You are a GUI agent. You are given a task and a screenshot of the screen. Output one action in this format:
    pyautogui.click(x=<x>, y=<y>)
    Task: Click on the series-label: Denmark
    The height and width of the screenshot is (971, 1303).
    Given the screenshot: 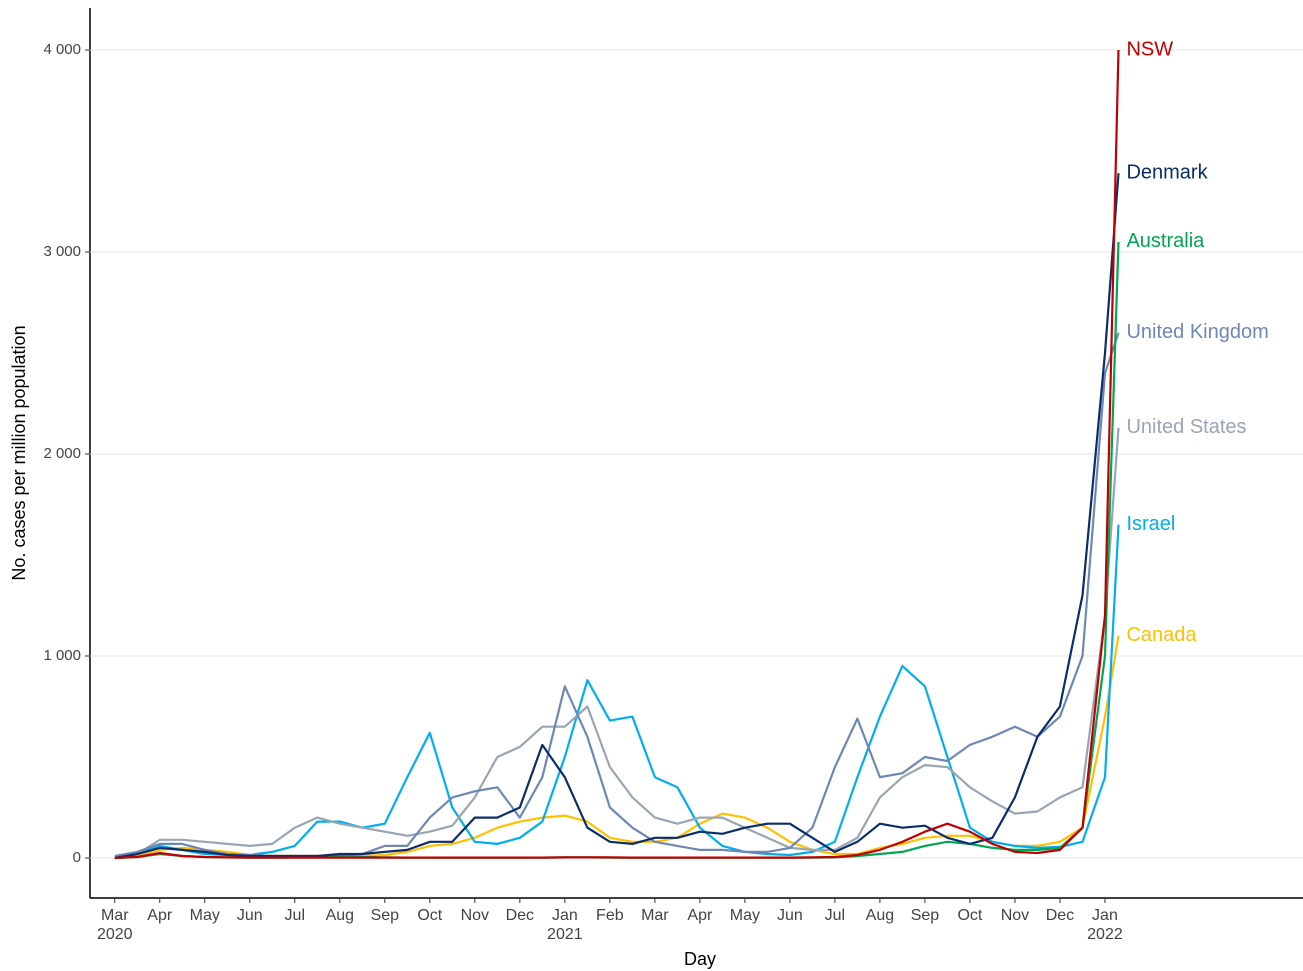 What is the action you would take?
    pyautogui.click(x=1167, y=173)
    